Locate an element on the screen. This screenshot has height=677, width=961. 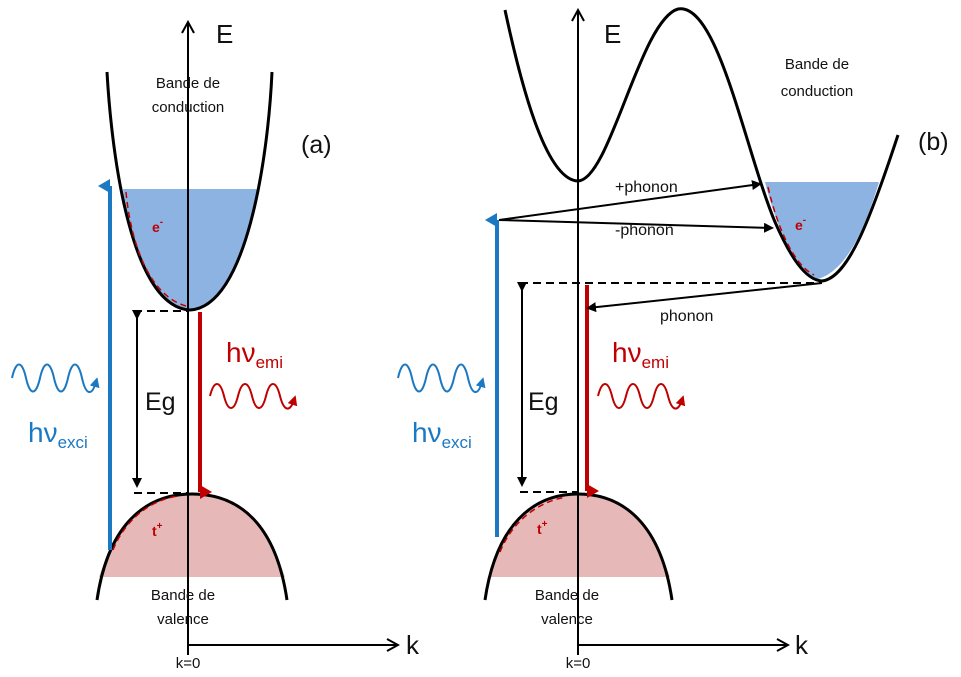
conduction-fill-a is located at coordinates (190, 249).